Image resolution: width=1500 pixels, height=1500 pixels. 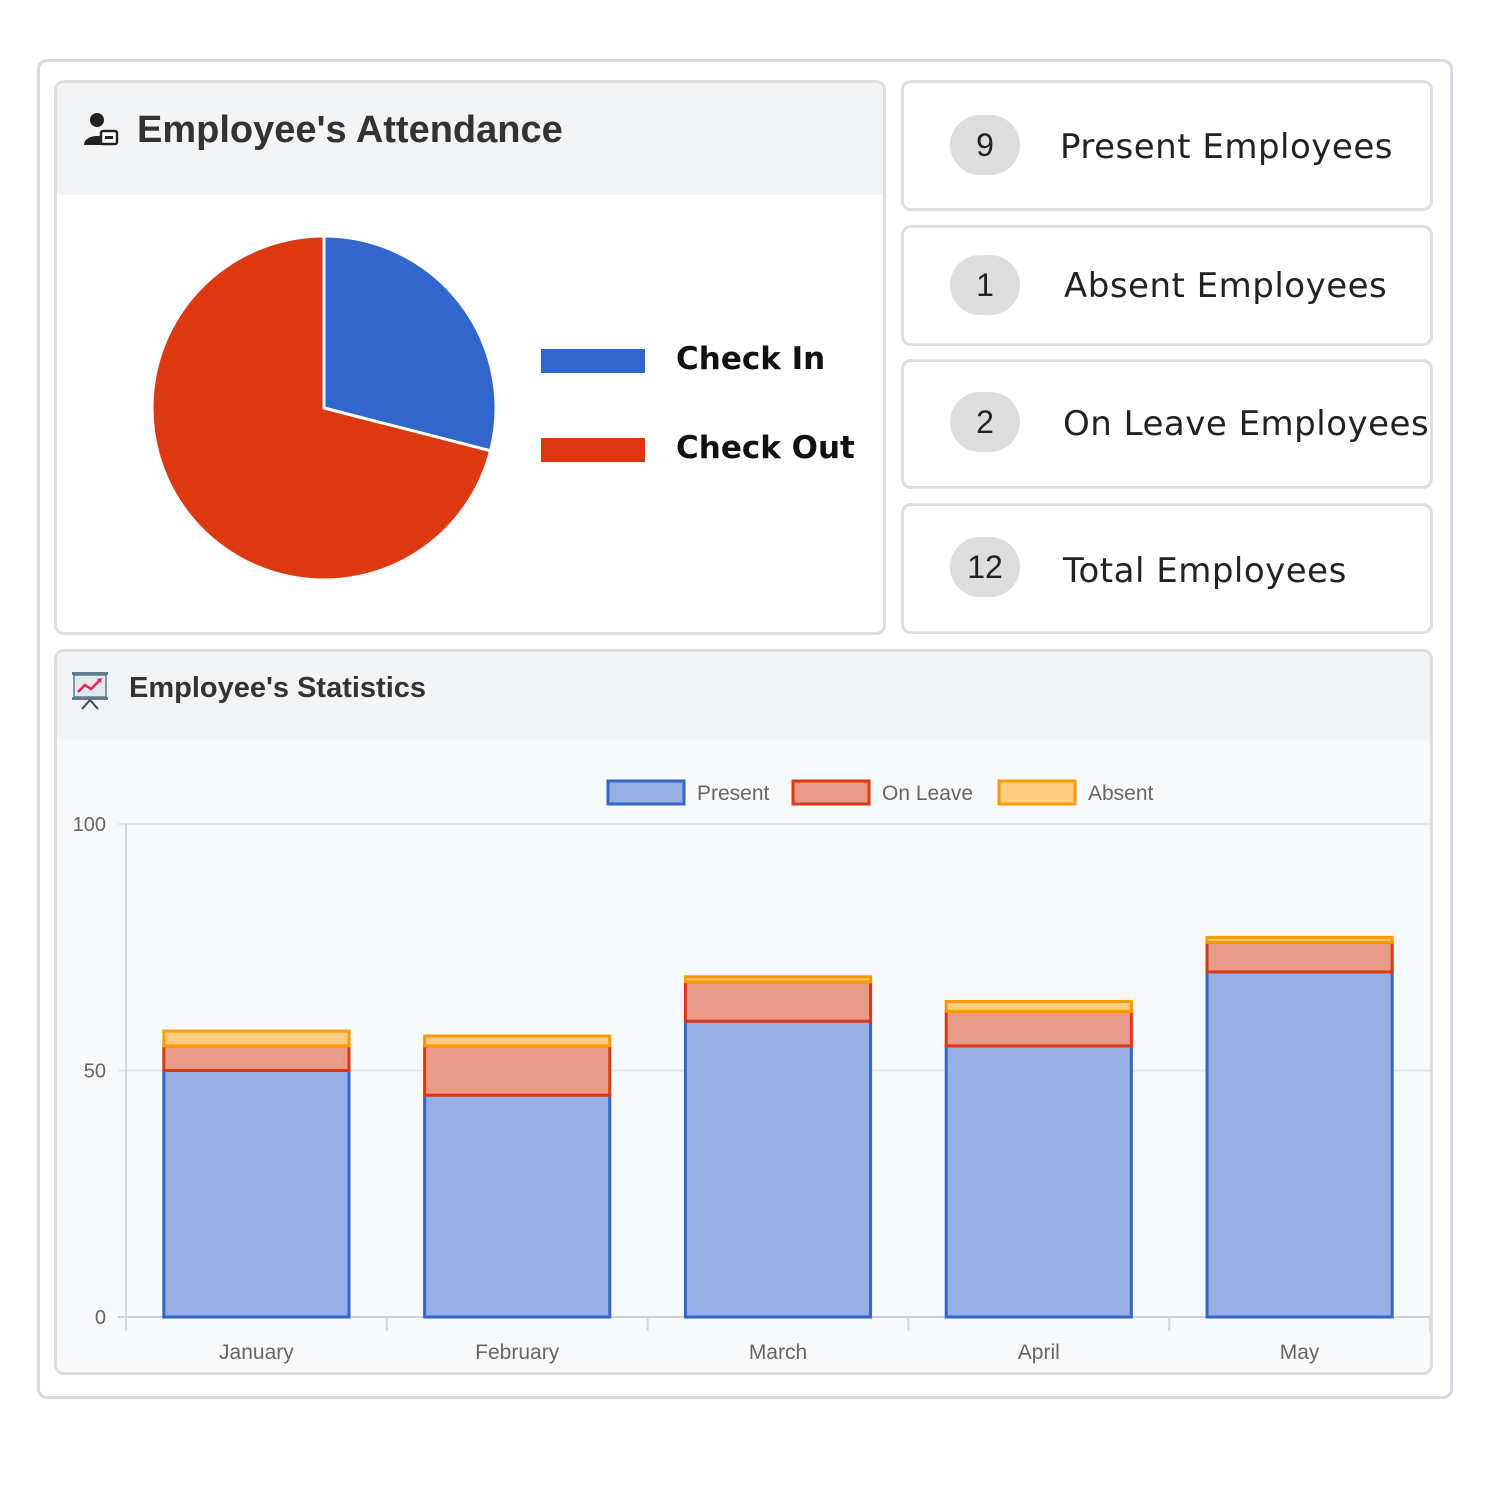 I want to click on bar-absent-may, so click(x=1299, y=939).